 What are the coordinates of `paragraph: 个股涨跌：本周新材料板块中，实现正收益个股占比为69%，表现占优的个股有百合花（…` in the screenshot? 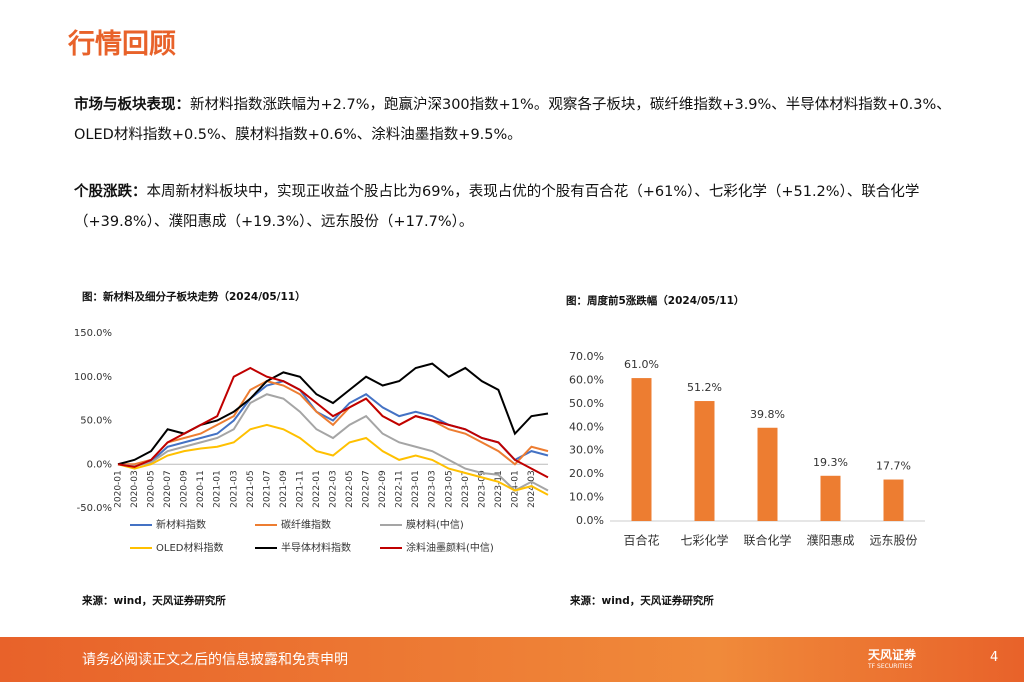 It's located at (514, 207).